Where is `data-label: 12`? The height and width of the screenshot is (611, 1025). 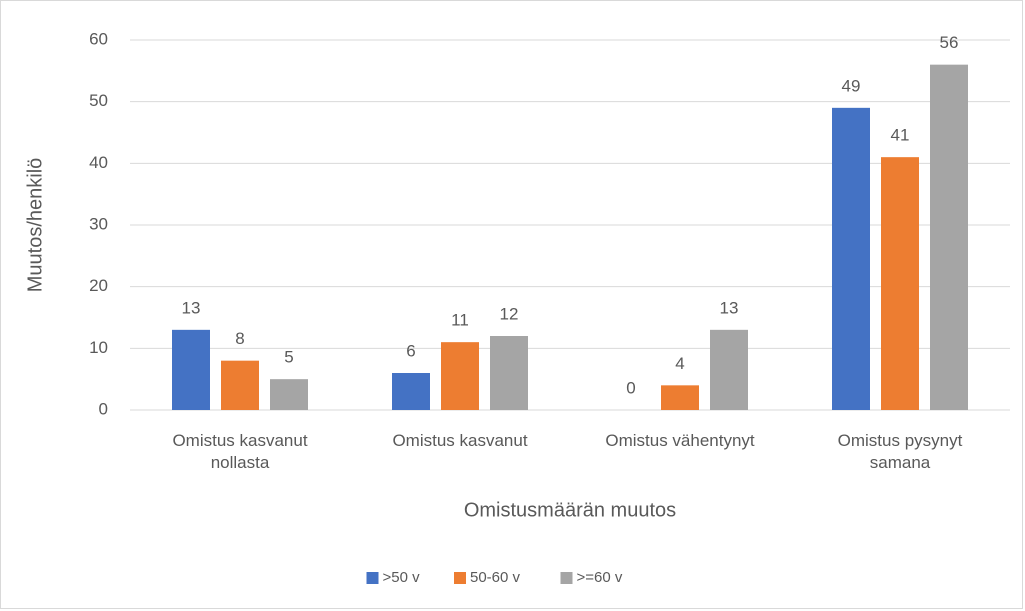
data-label: 12 is located at coordinates (509, 313).